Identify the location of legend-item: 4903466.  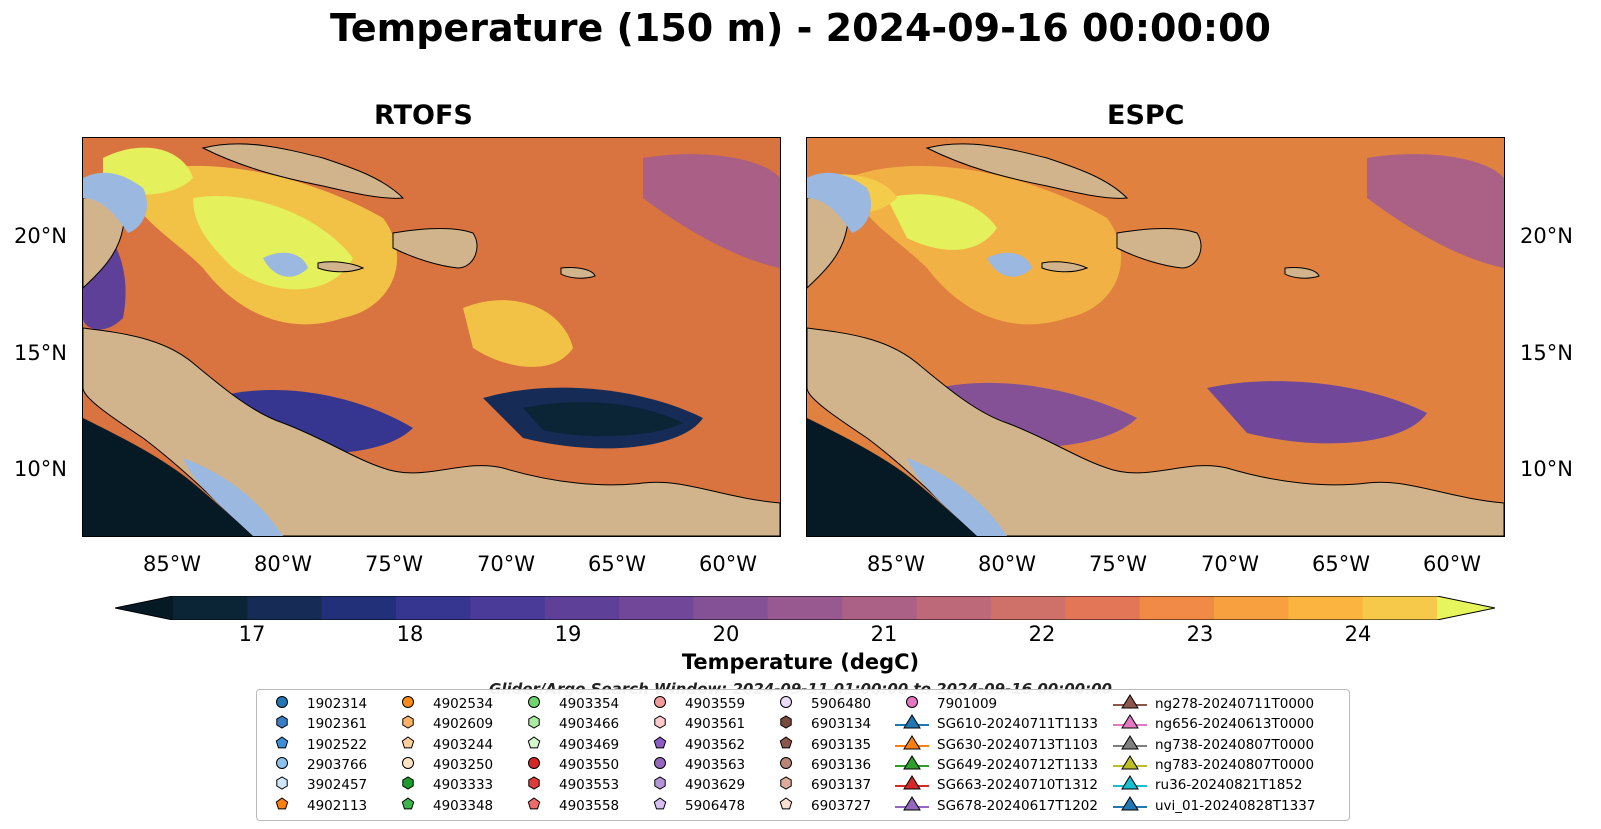
(568, 724).